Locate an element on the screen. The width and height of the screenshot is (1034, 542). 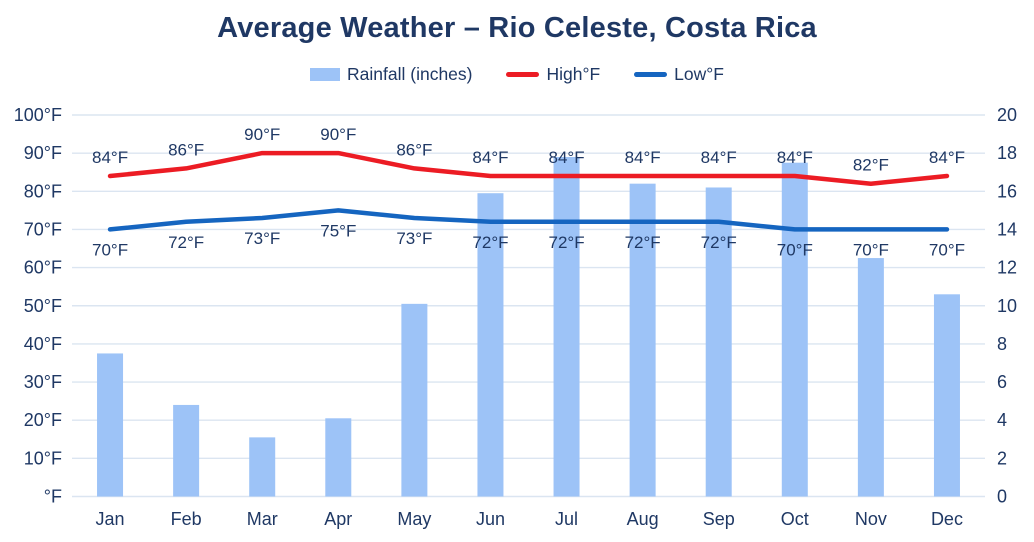
low-temp-label-apr: 75°F is located at coordinates (338, 230).